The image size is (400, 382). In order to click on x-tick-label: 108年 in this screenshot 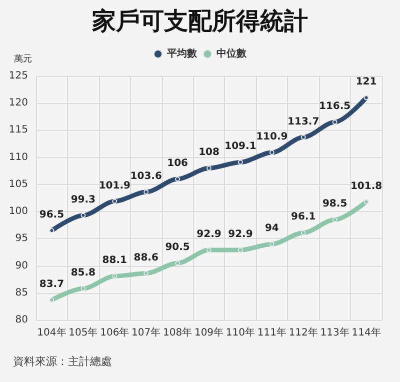, I will do `click(177, 332)`.